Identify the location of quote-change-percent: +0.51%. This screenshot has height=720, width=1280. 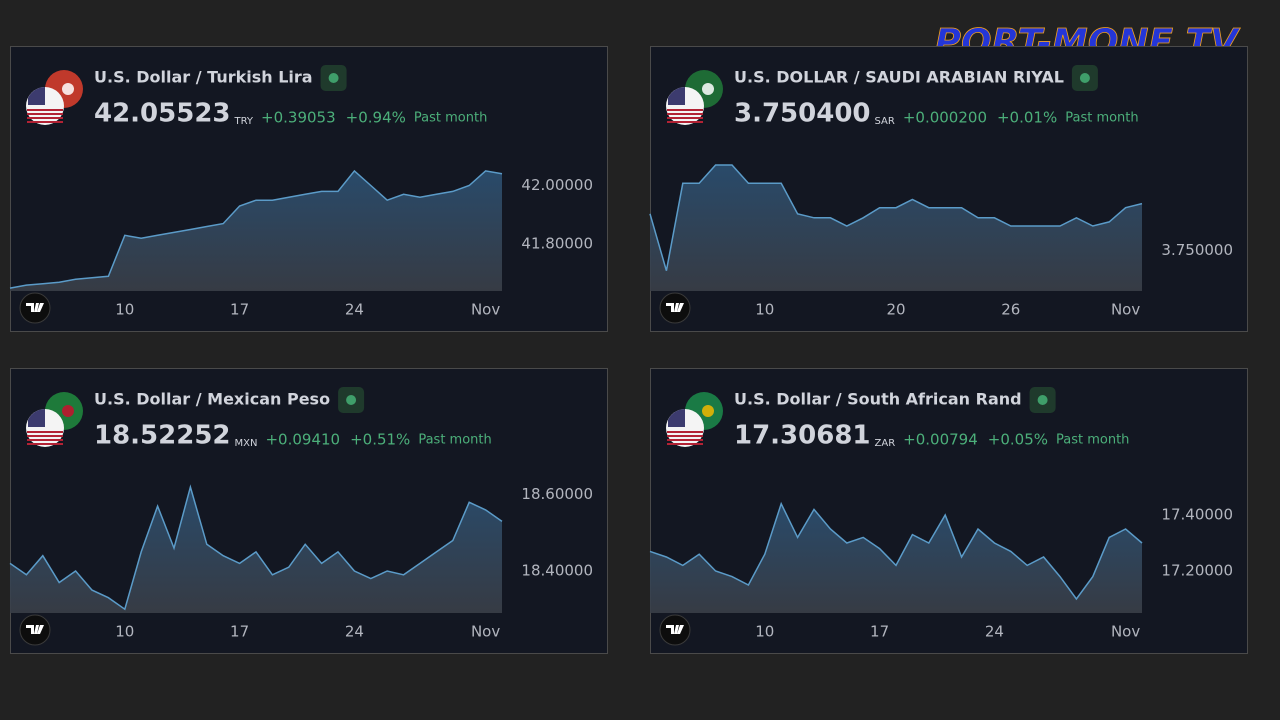
(380, 440).